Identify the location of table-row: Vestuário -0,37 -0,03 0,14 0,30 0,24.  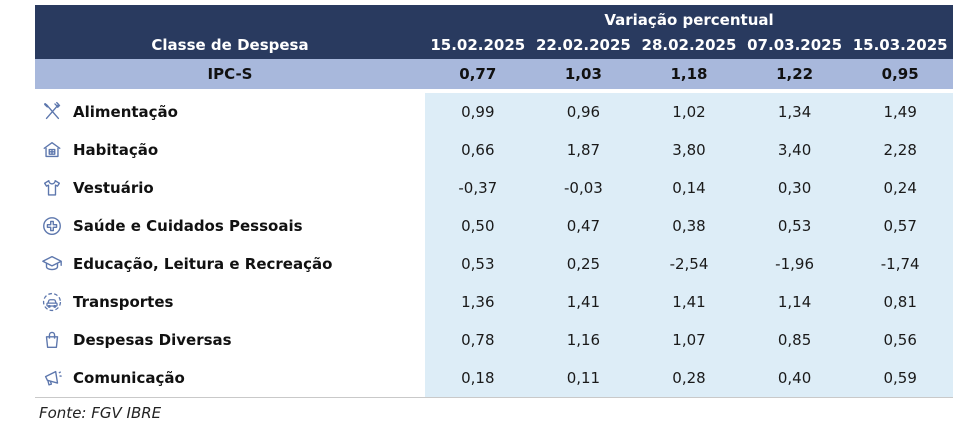
(494, 188).